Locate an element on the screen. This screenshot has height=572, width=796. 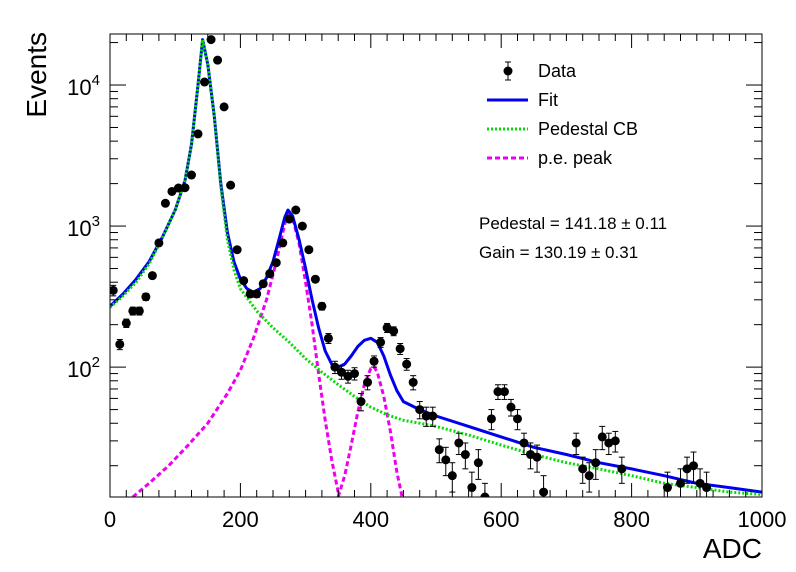
legend-entry-p-e-peak: p.e. peak is located at coordinates (550, 158).